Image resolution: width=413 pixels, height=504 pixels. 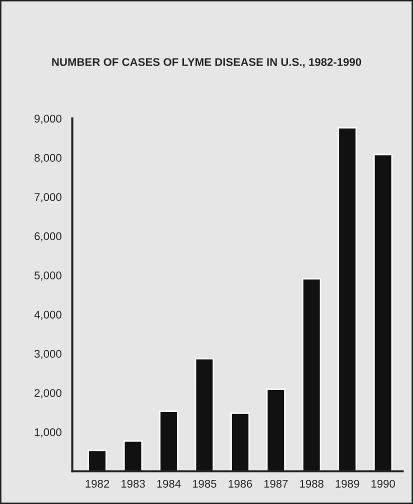 What do you see at coordinates (240, 484) in the screenshot?
I see `x-tick-label: 1986` at bounding box center [240, 484].